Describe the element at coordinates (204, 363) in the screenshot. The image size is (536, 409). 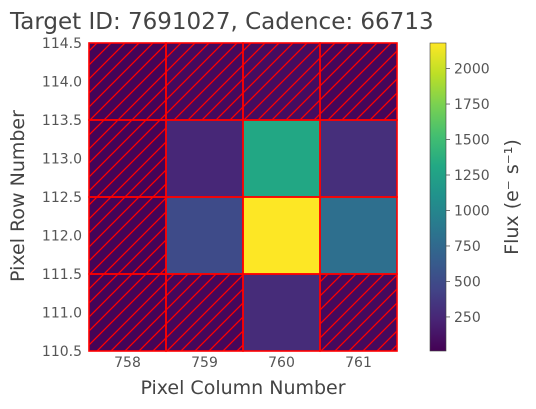
I see `x-tick-label: 759` at that location.